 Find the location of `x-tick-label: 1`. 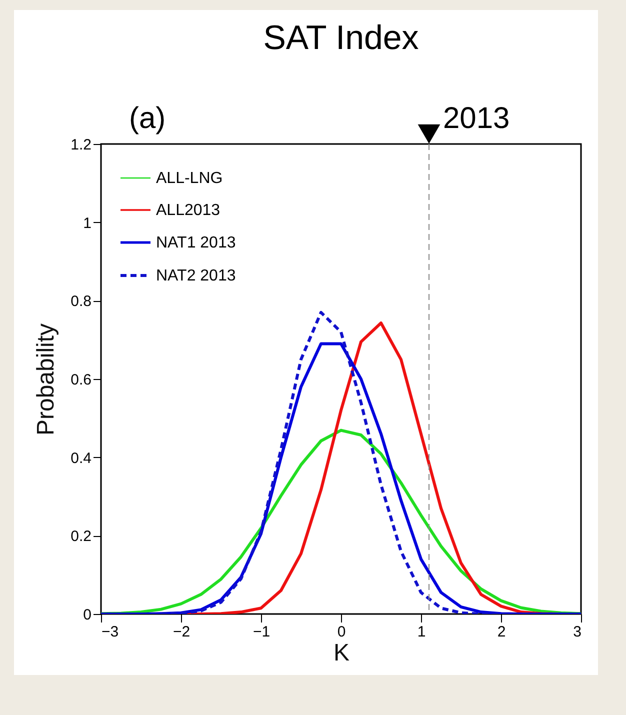

x-tick-label: 1 is located at coordinates (421, 632).